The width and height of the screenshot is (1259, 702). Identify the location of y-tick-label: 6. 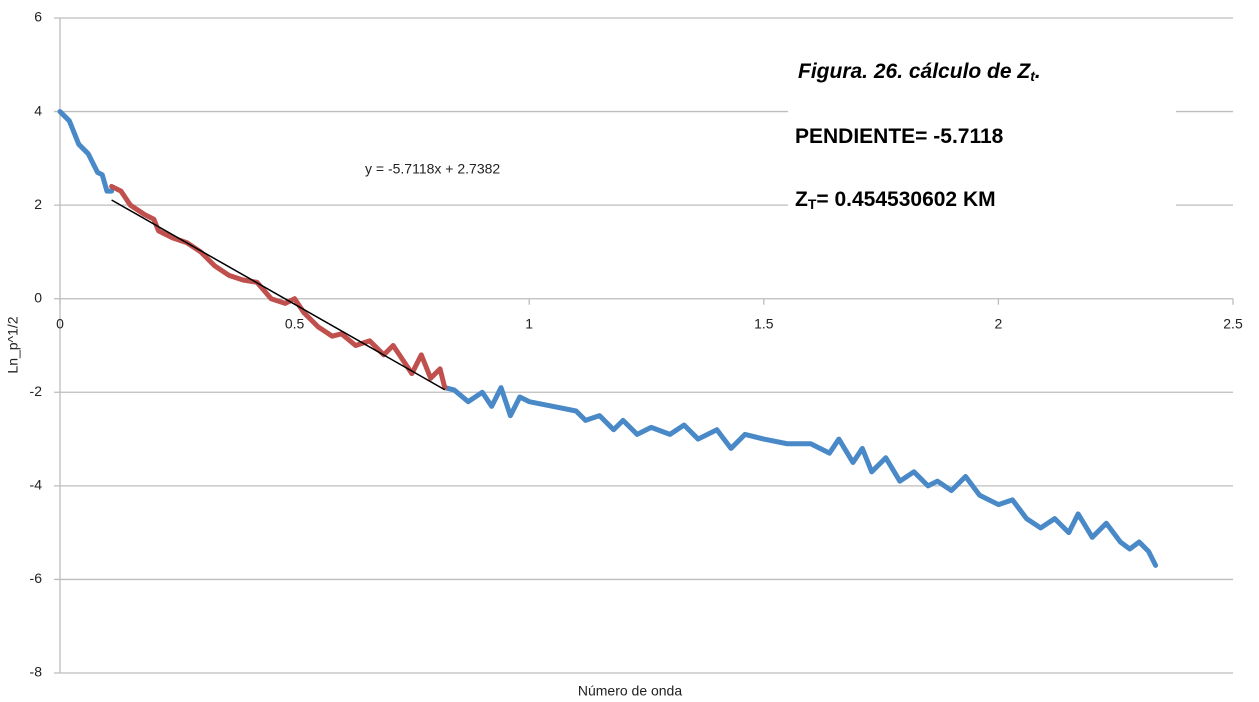
(38, 17).